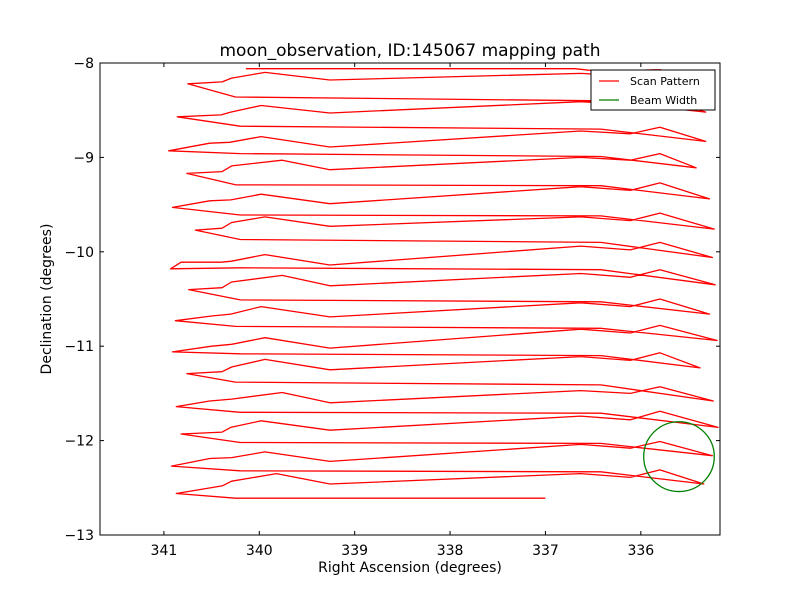 The height and width of the screenshot is (600, 800). I want to click on y-tick-label: −11, so click(79, 347).